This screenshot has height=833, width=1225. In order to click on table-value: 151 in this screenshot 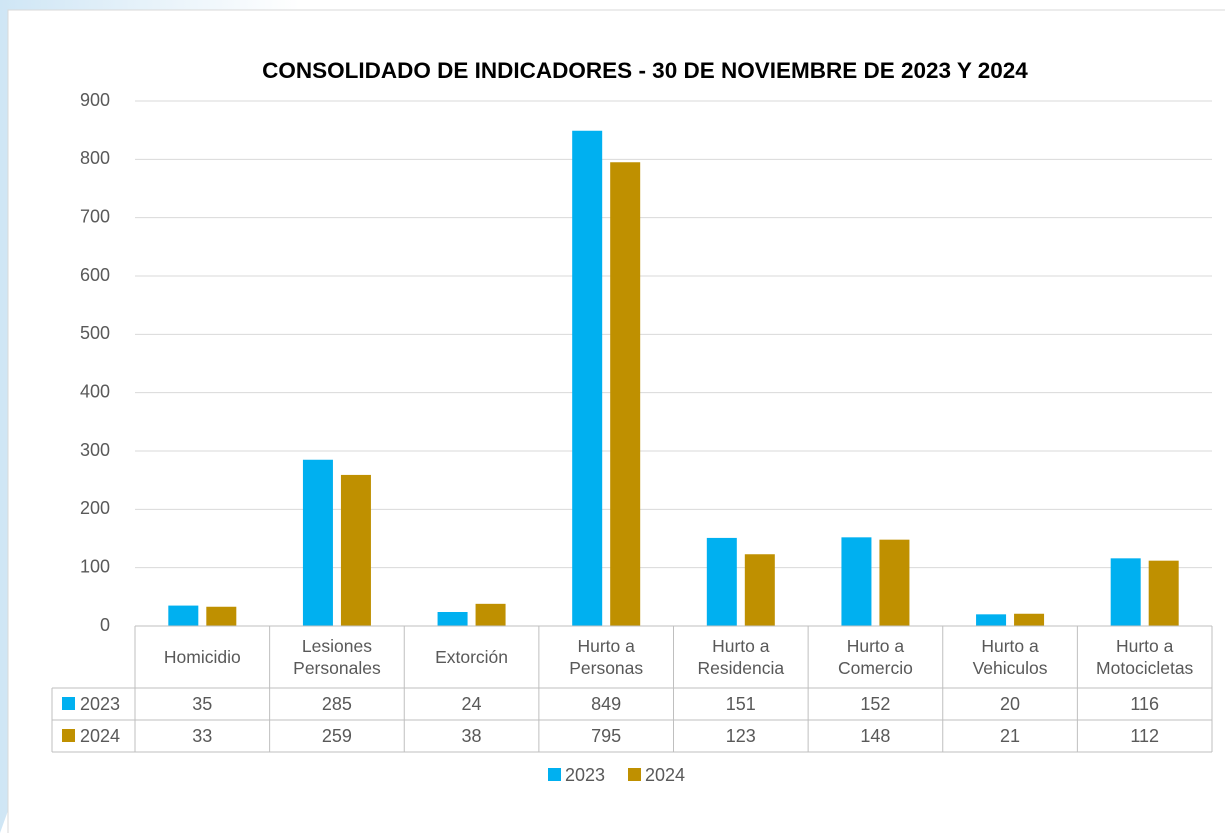, I will do `click(741, 704)`.